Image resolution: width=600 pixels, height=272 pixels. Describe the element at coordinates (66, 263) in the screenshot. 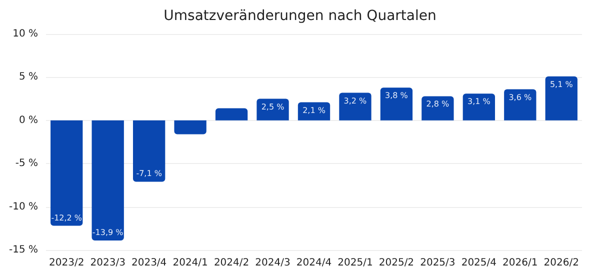

I see `x-tick-label: 2023/2` at that location.